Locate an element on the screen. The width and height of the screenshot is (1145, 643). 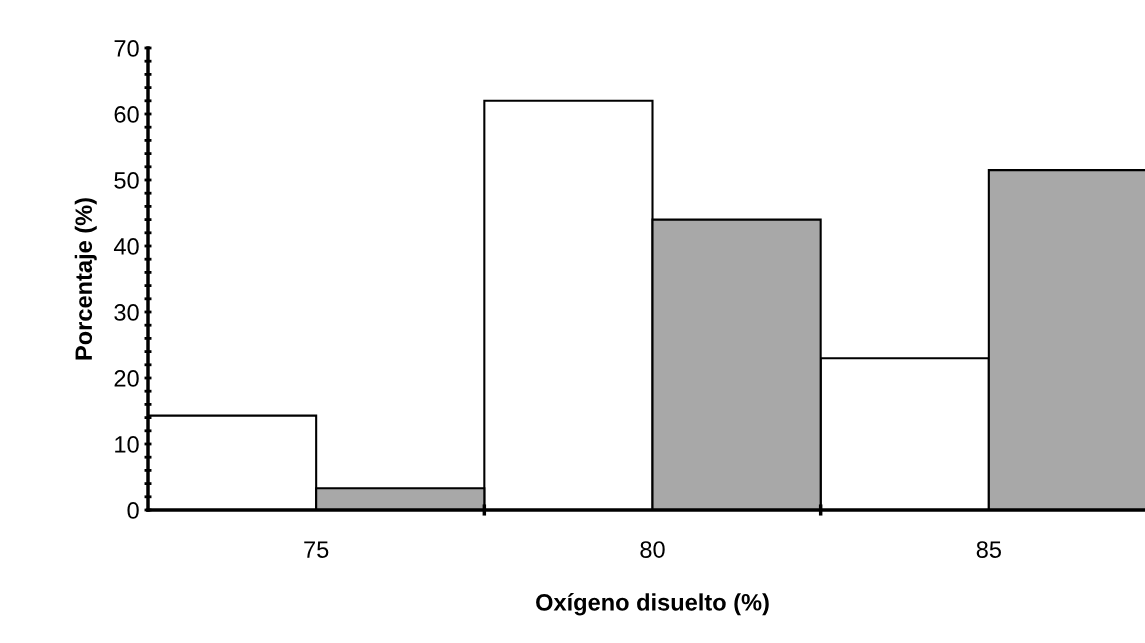
y-axis-title: Porcentaje (%) is located at coordinates (85, 279).